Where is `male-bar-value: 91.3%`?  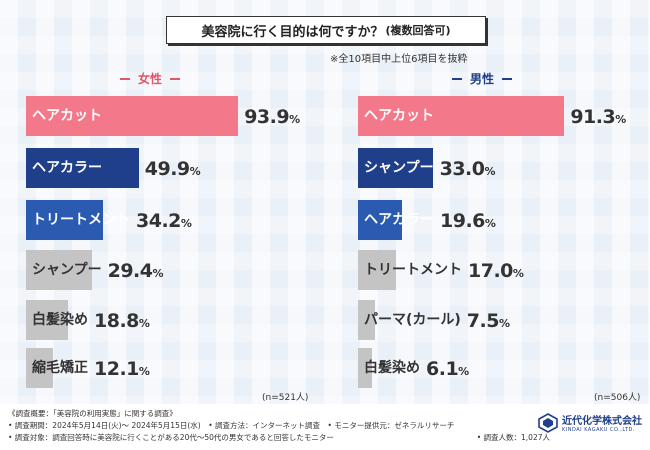
male-bar-value: 91.3% is located at coordinates (598, 116).